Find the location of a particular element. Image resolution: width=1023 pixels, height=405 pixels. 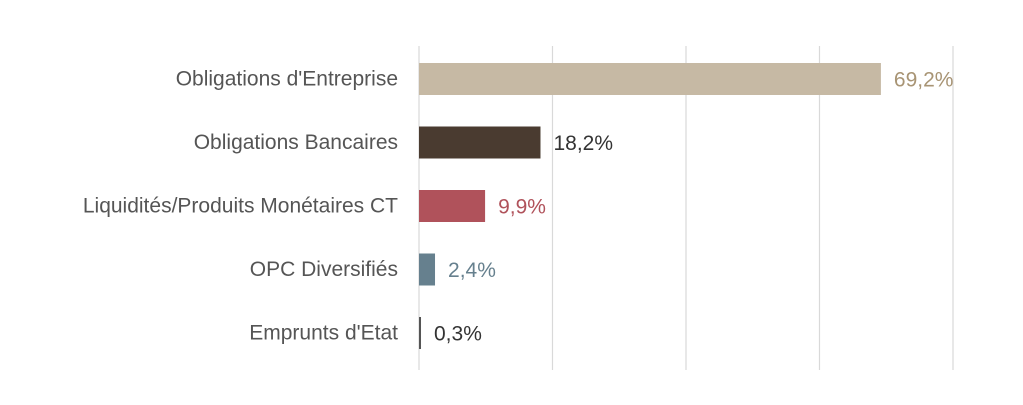

value-label-2: 9,9% is located at coordinates (522, 207).